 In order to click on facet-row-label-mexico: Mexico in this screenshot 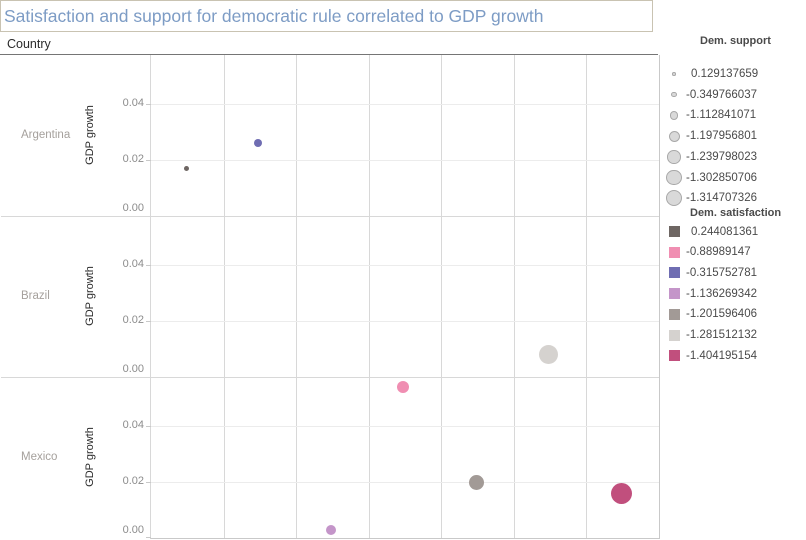, I will do `click(39, 456)`.